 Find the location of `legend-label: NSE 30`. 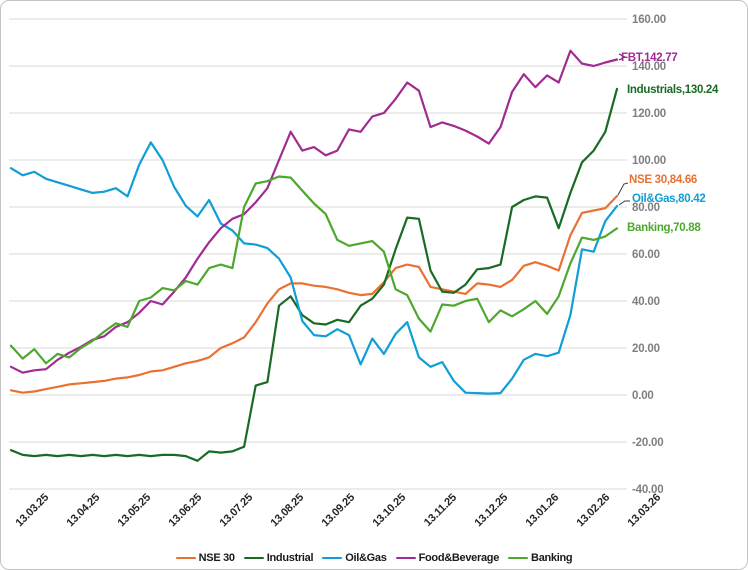

legend-label: NSE 30 is located at coordinates (216, 558).